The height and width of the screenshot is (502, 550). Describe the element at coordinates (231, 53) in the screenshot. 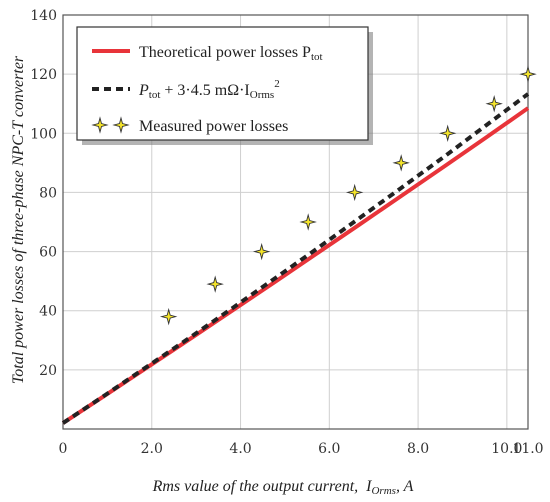

I see `legend-label-theoretical: Theoretical power losses Ptot` at that location.